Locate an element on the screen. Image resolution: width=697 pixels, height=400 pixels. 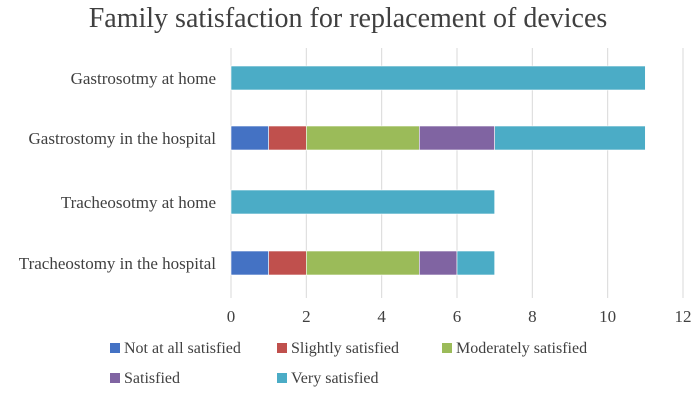
x-tick-label: 6 is located at coordinates (457, 316).